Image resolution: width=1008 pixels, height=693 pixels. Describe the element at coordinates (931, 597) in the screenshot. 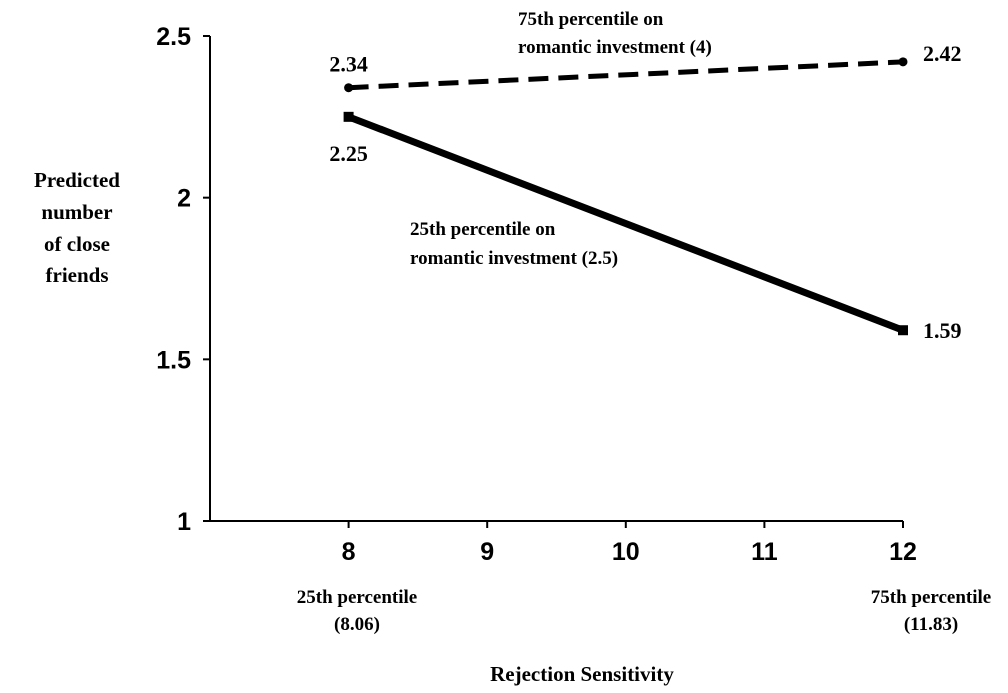

I see `x-note-right-line-1: 75th percentile` at that location.